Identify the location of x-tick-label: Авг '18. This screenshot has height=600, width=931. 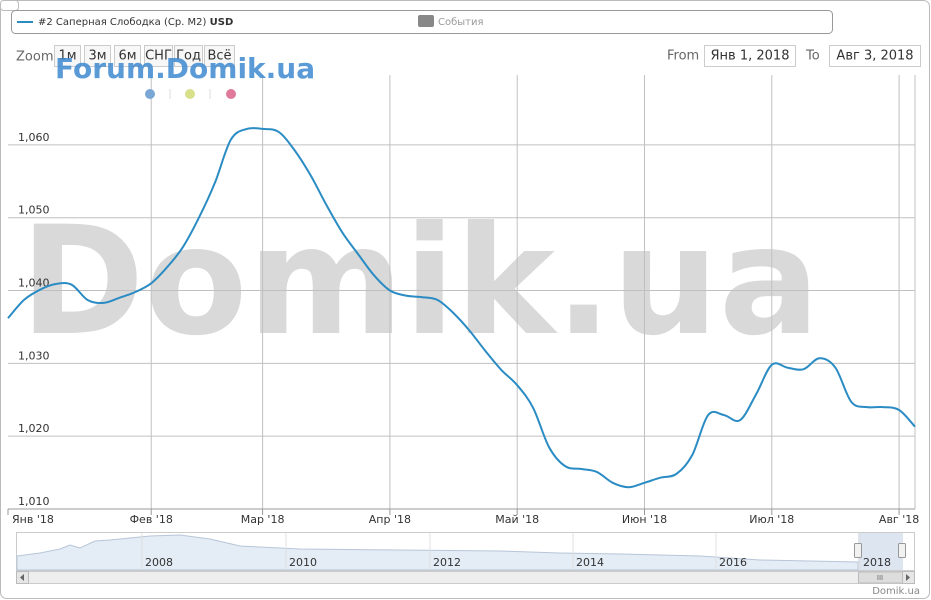
(899, 519).